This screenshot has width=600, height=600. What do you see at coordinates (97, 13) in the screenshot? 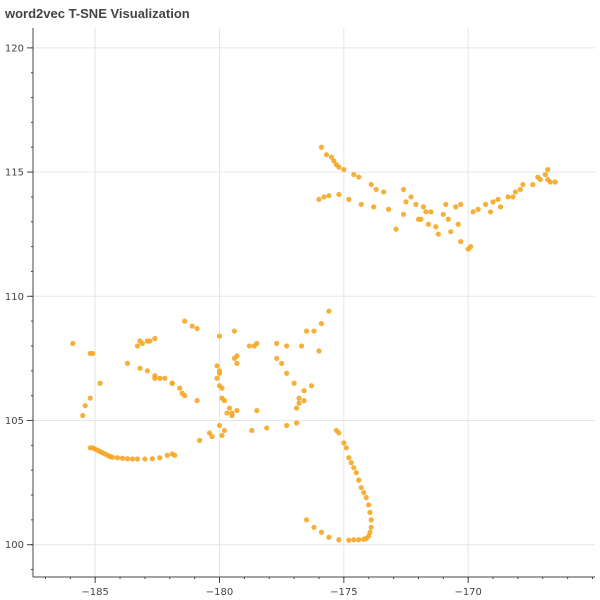
I see `chart-title: word2vec T-SNE Visualization` at bounding box center [97, 13].